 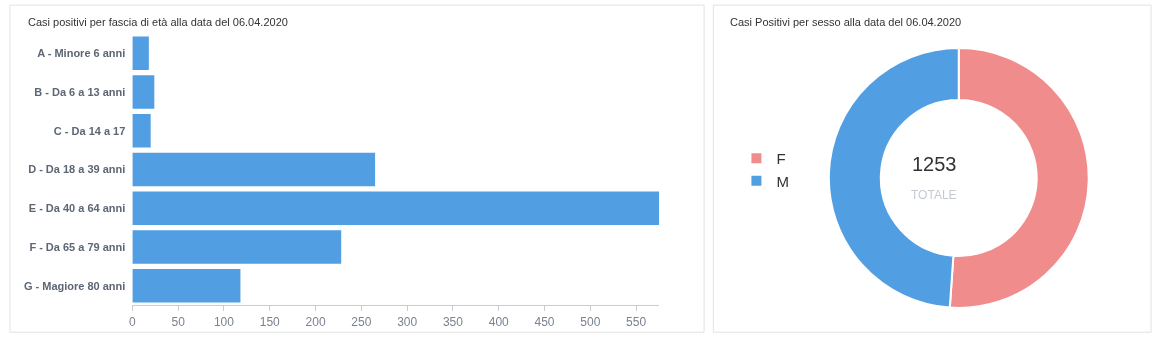 What do you see at coordinates (89, 130) in the screenshot?
I see `y-tick-label: C - Da 14 a 17` at bounding box center [89, 130].